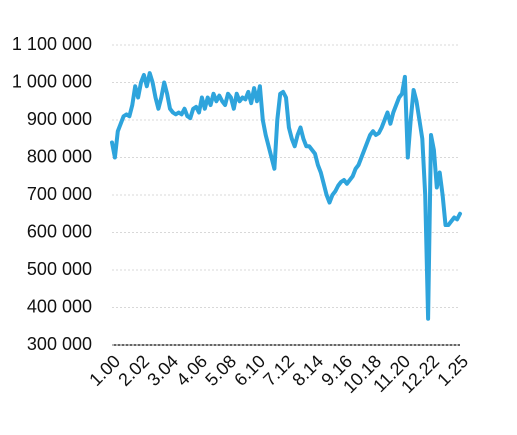 This screenshot has width=517, height=435. Describe the element at coordinates (59, 231) in the screenshot. I see `y-tick-label: 600 000` at that location.